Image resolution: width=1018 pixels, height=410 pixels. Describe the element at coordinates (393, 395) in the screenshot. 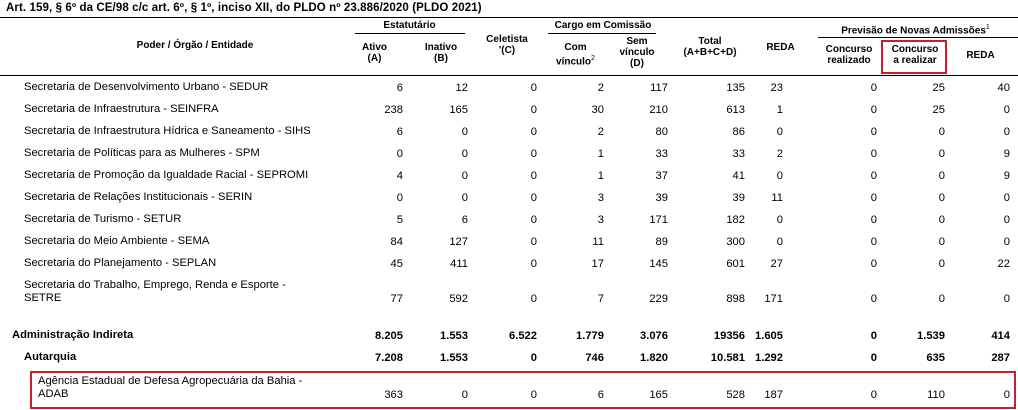

I see `cell-value: 363` at that location.